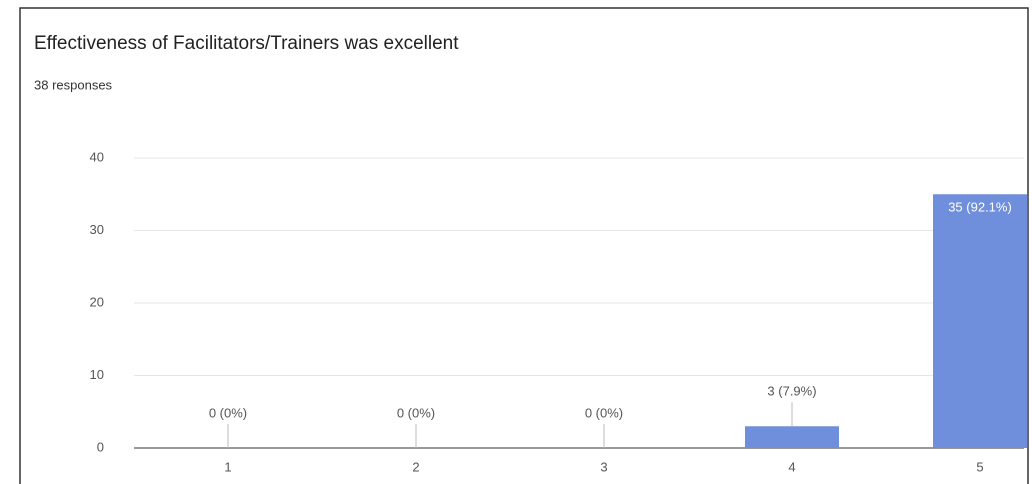 This screenshot has width=1032, height=484. I want to click on y-tick-label: 40, so click(97, 156).